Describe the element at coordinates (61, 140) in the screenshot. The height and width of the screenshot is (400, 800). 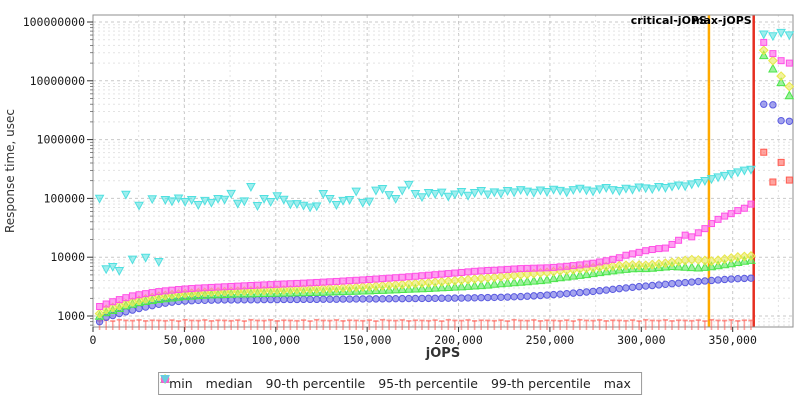
I see `y-tick-label: 1000000` at that location.